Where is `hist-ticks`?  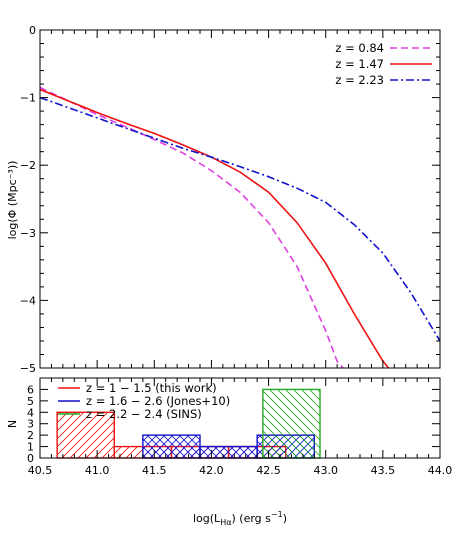 hist-ticks is located at coordinates (240, 418).